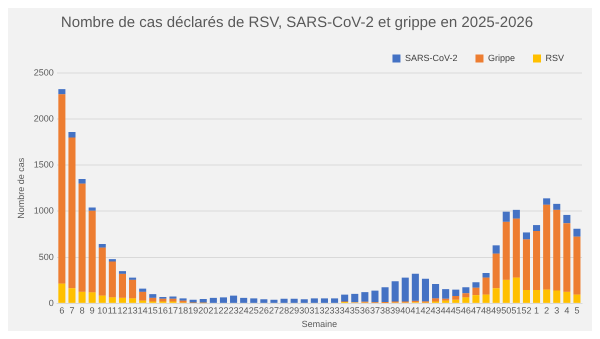 This screenshot has height=339, width=600. What do you see at coordinates (183, 310) in the screenshot?
I see `x-tick-label: 18` at bounding box center [183, 310].